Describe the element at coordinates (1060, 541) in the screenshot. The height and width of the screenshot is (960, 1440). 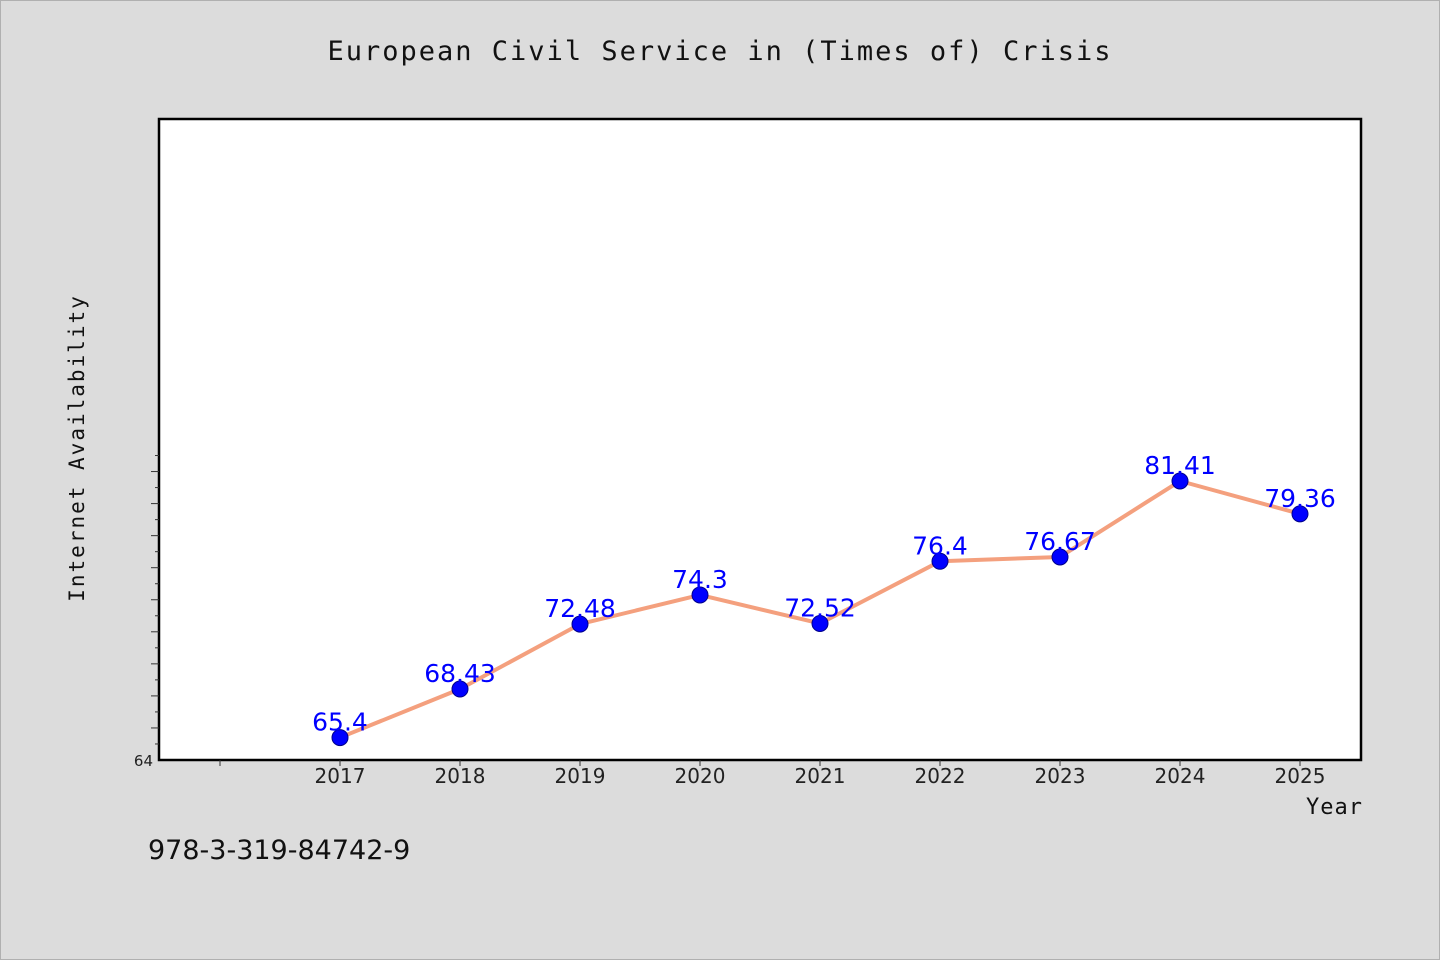
I see `data-label: 76.67` at that location.